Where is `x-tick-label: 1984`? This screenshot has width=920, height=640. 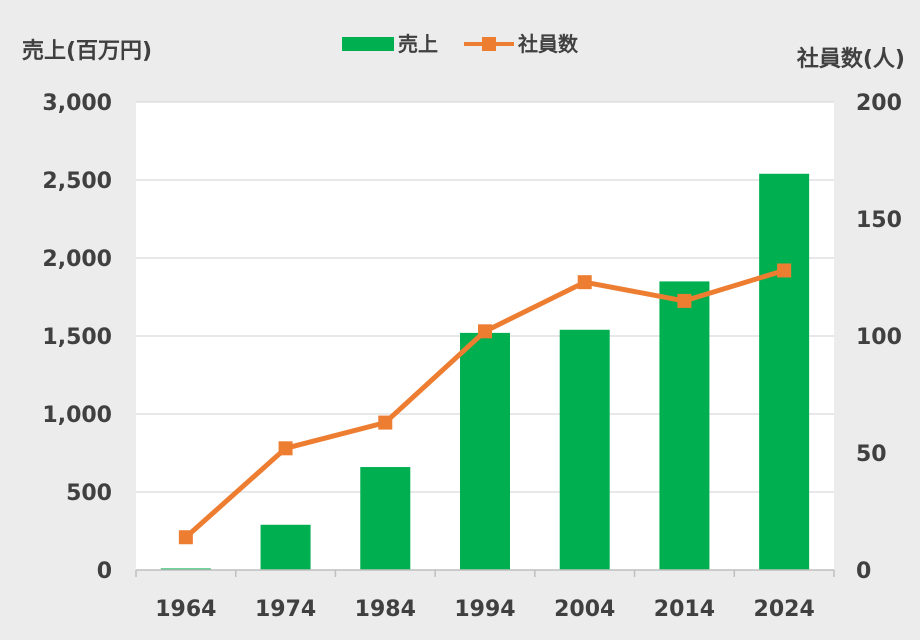 x-tick-label: 1984 is located at coordinates (385, 609).